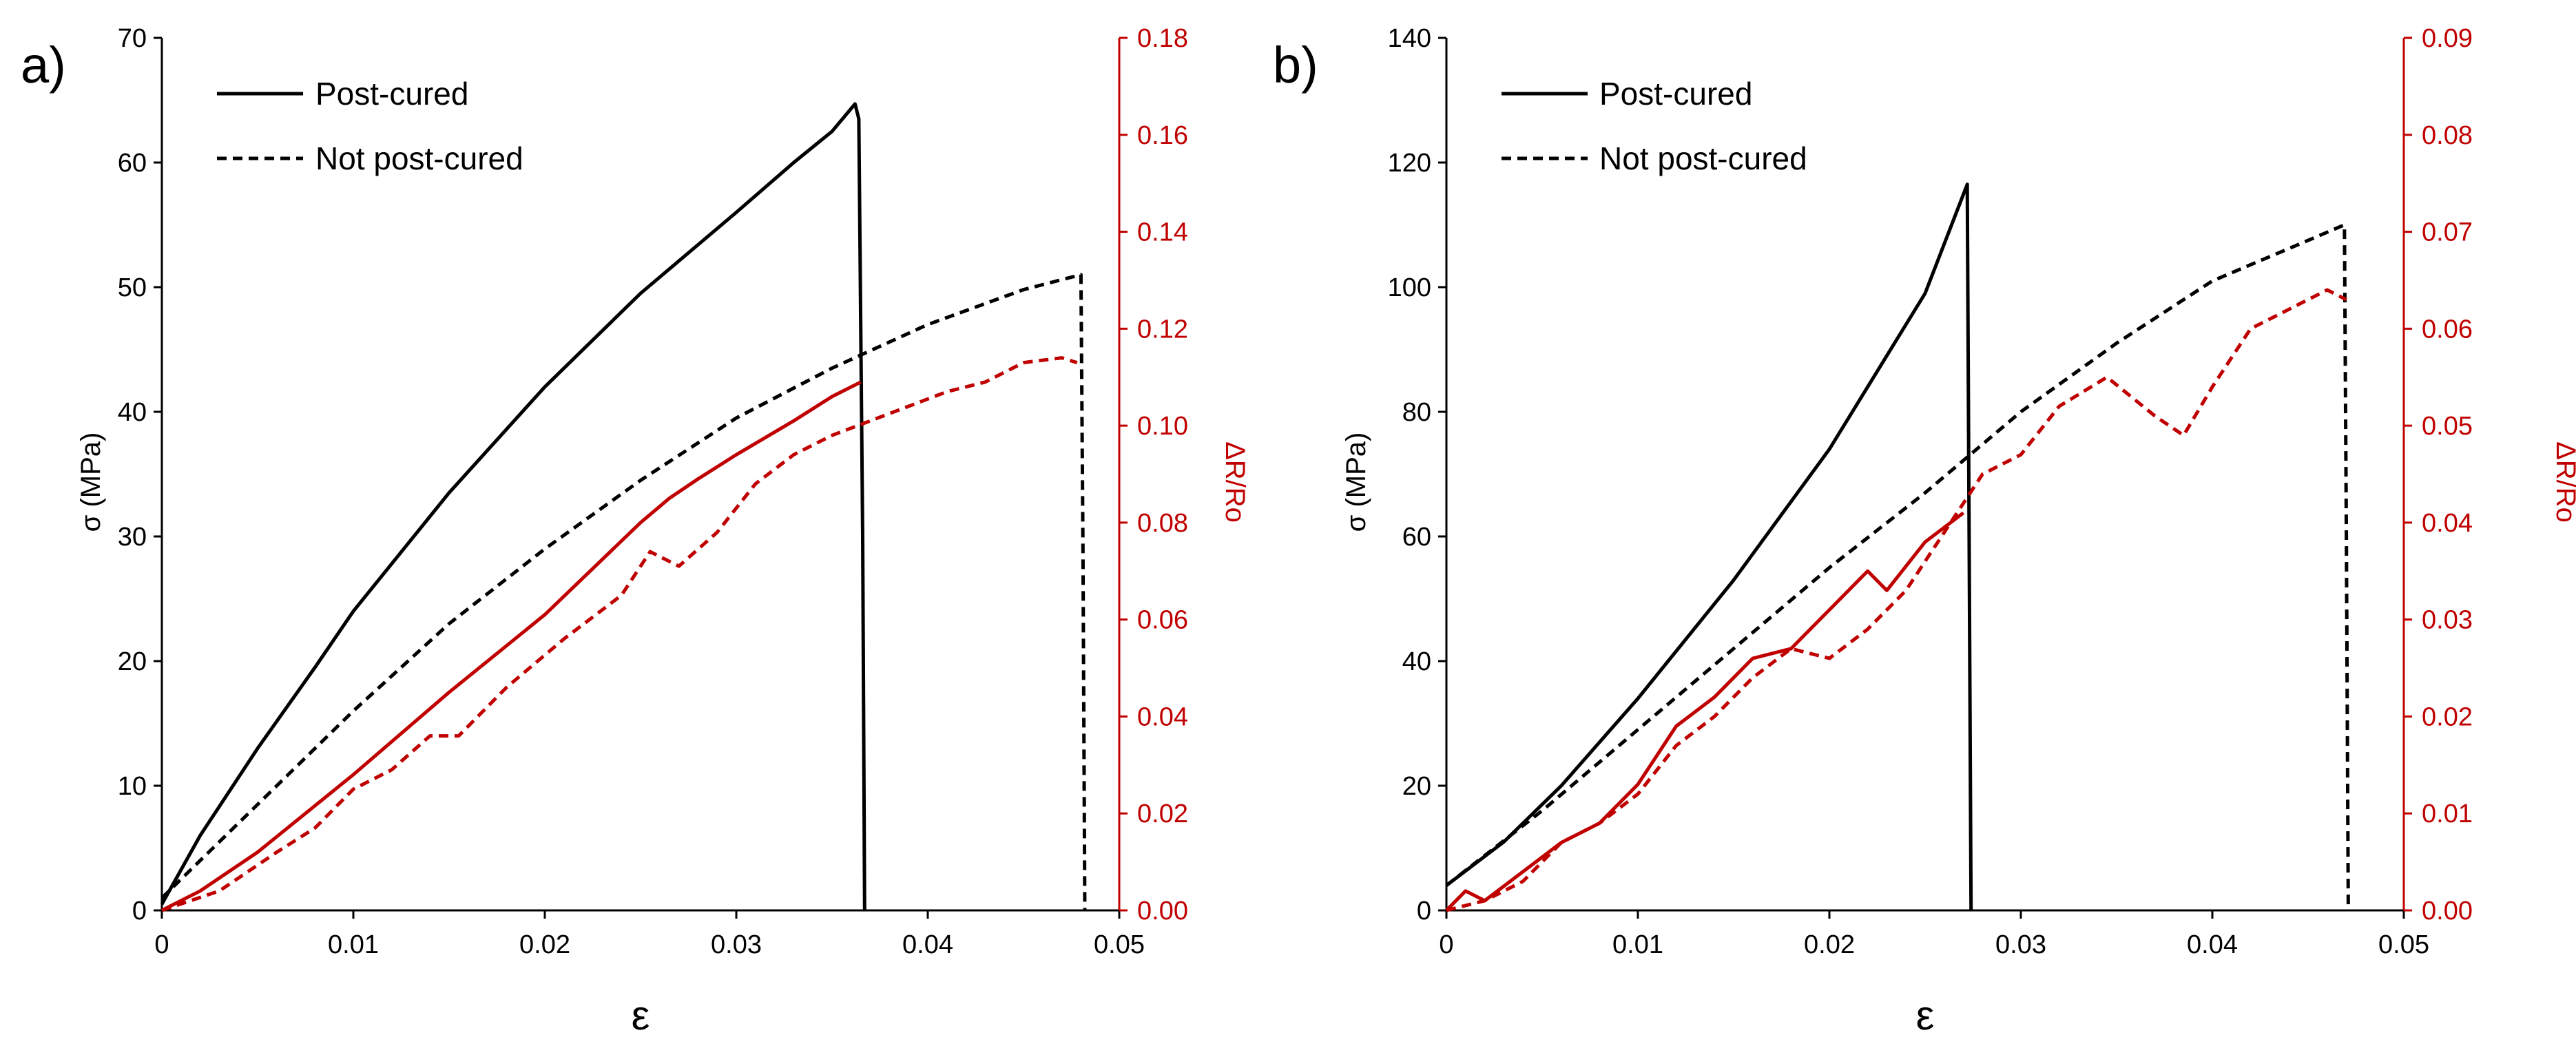 The image size is (2576, 1055). What do you see at coordinates (132, 412) in the screenshot?
I see `y-tick-label-left-a: 40` at bounding box center [132, 412].